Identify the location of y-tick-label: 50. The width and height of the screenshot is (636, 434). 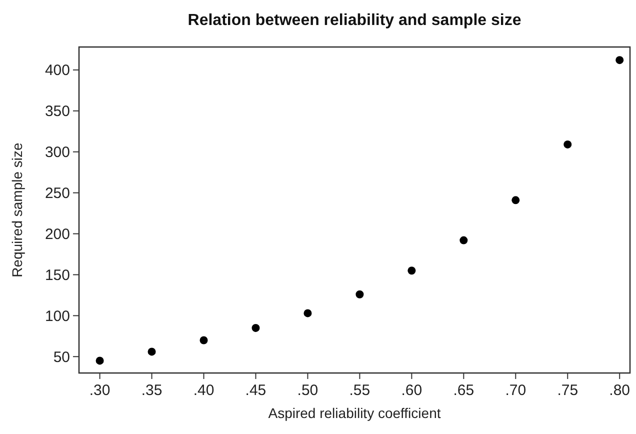
(61, 357).